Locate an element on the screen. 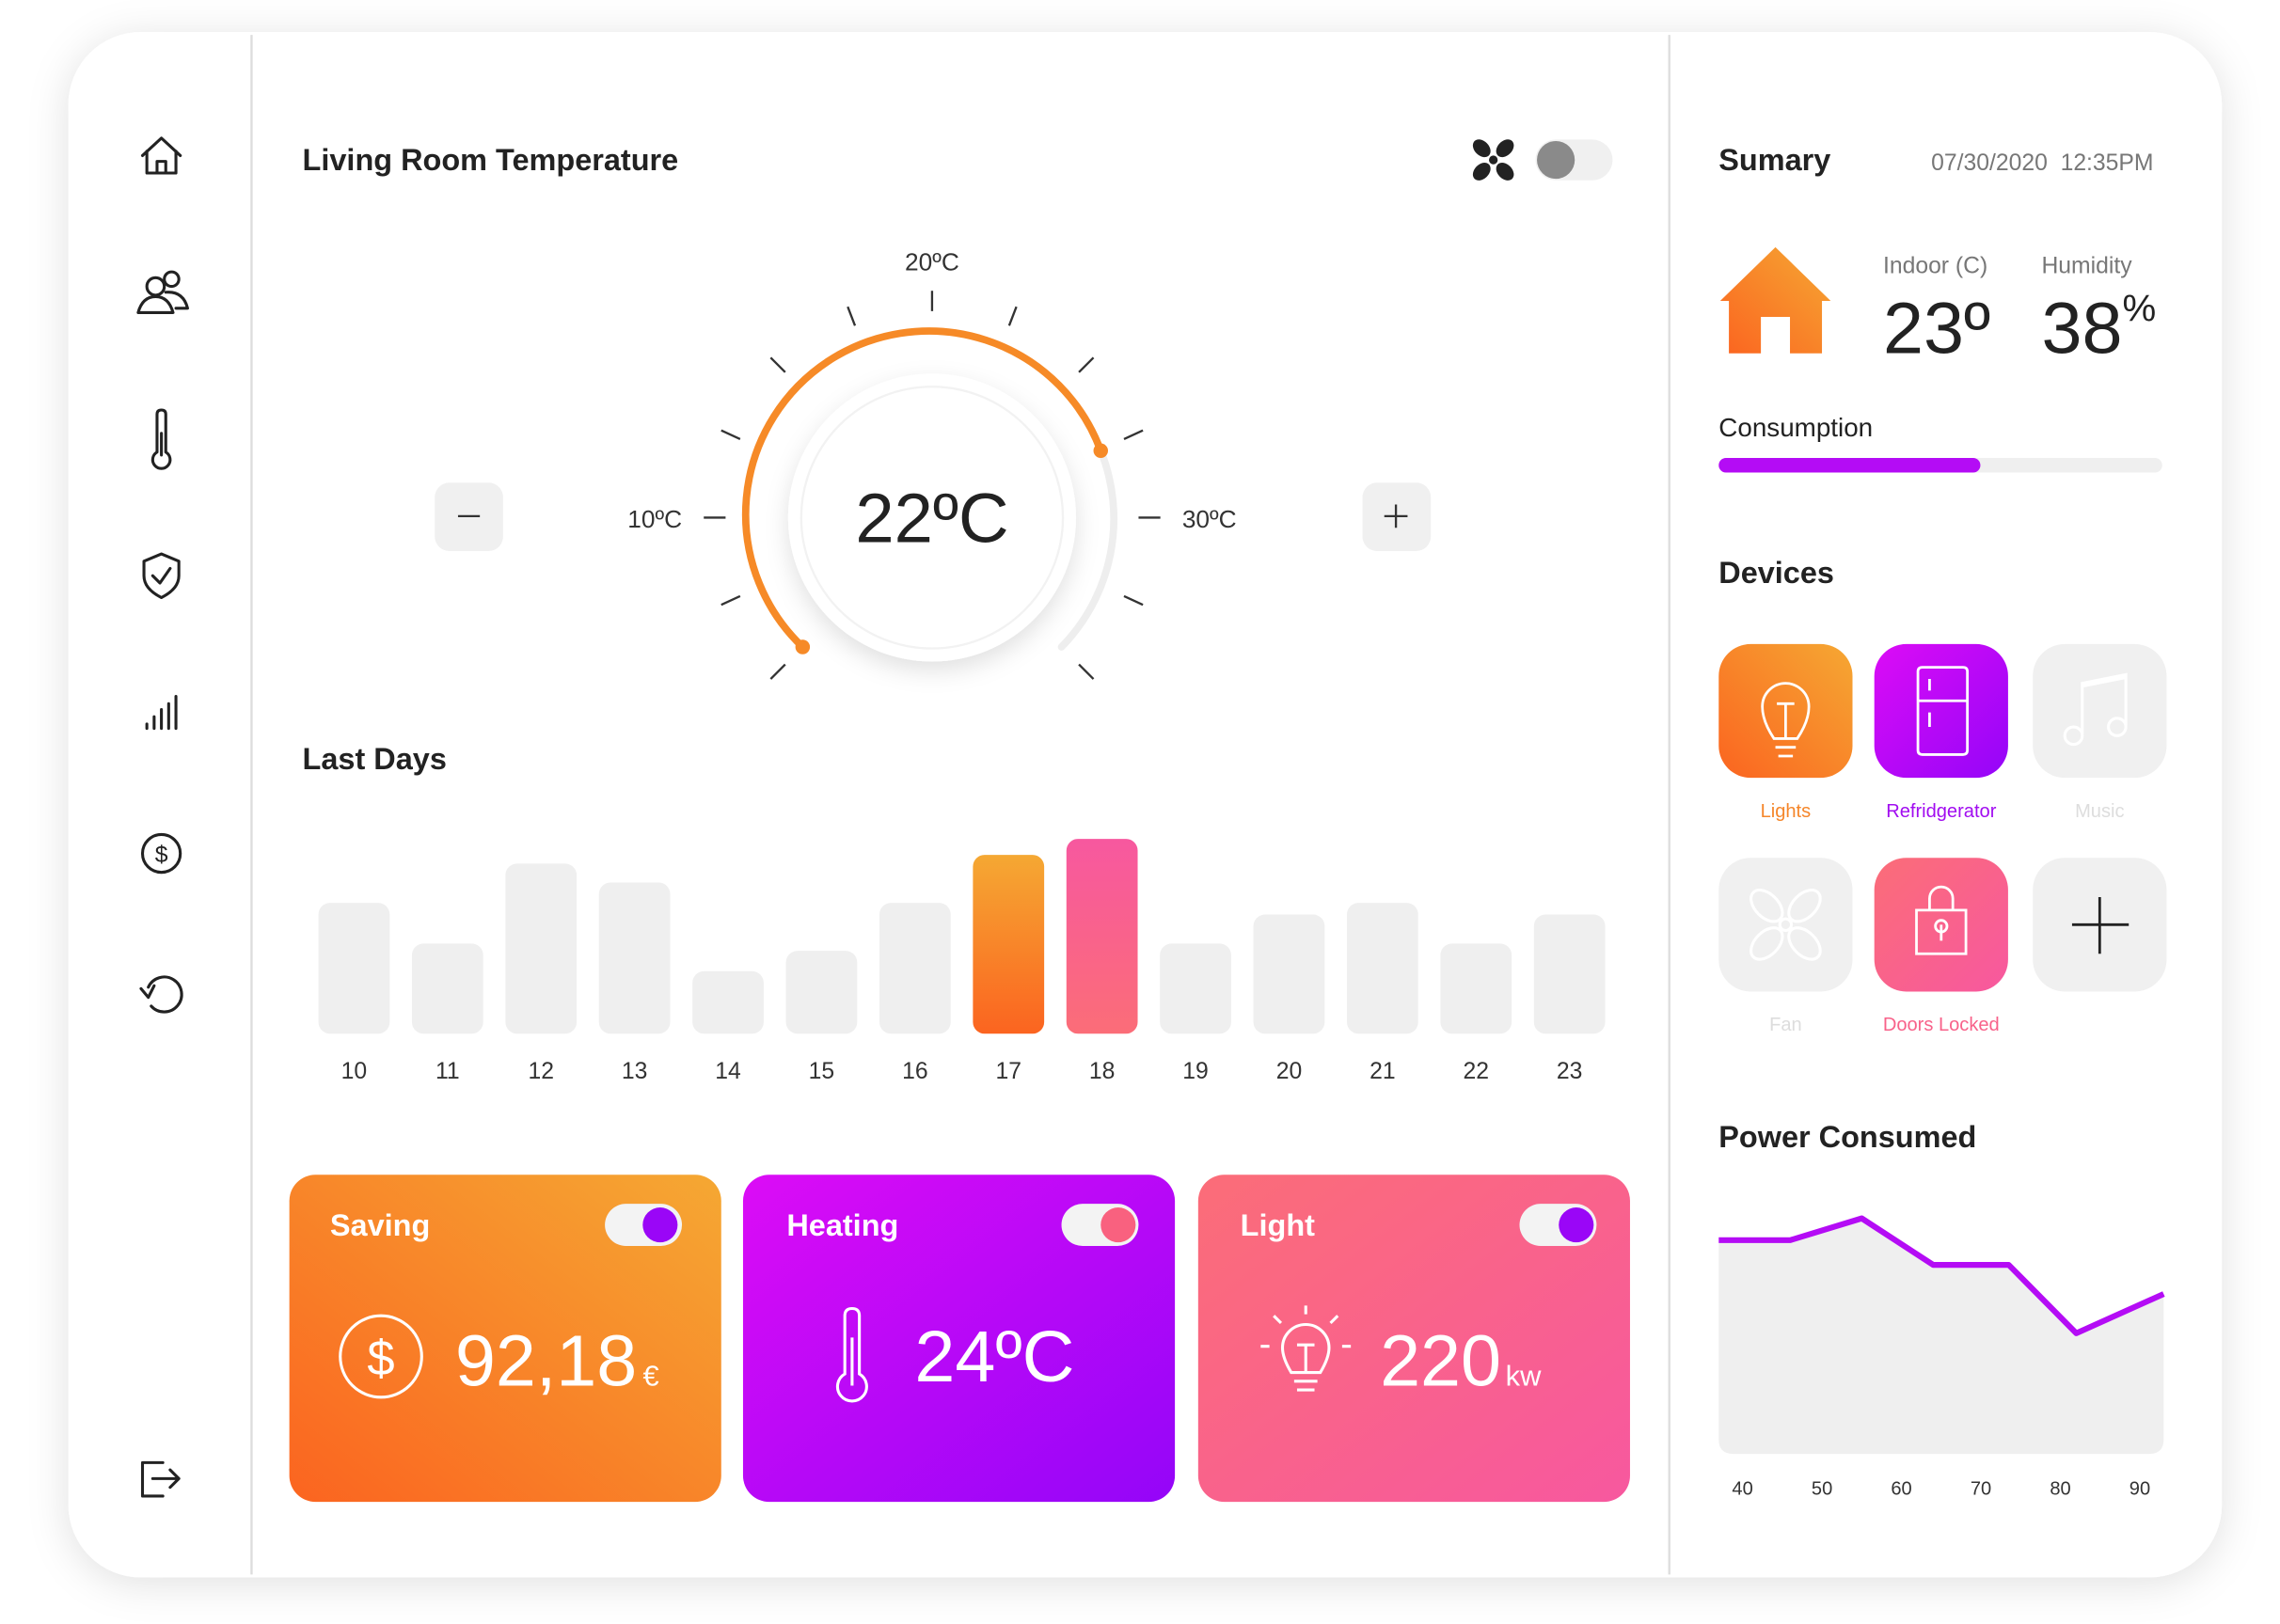 The image size is (2280, 1624). area is located at coordinates (1941, 1336).